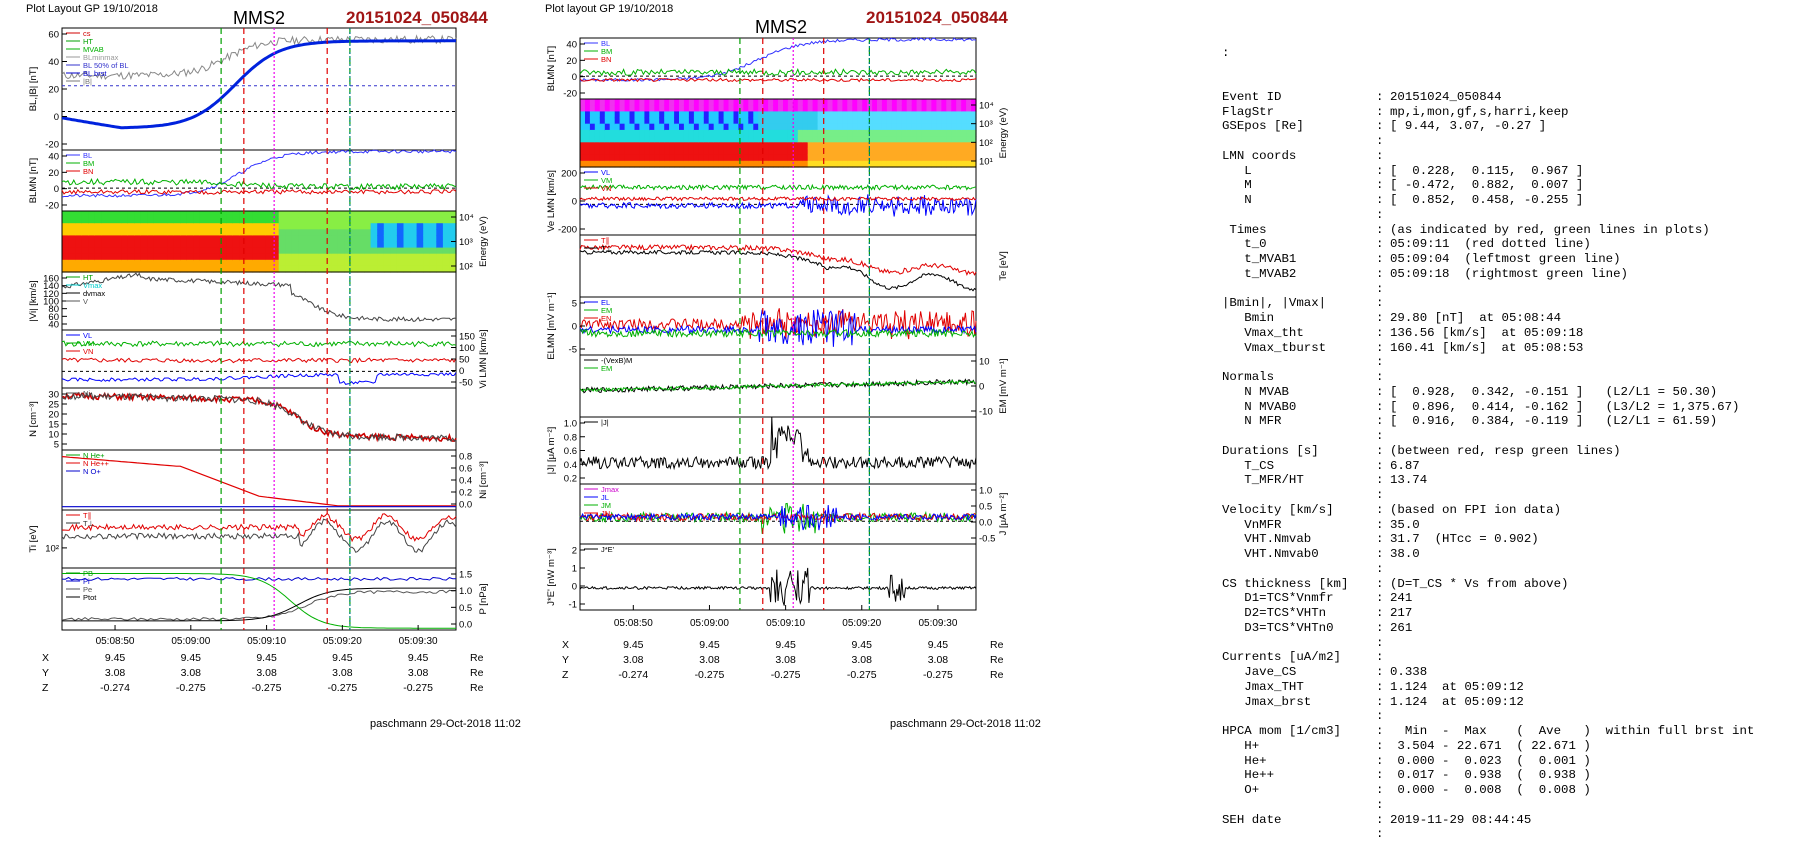 This screenshot has height=857, width=1804. Describe the element at coordinates (53, 425) in the screenshot. I see `y-tick-label: 15` at that location.